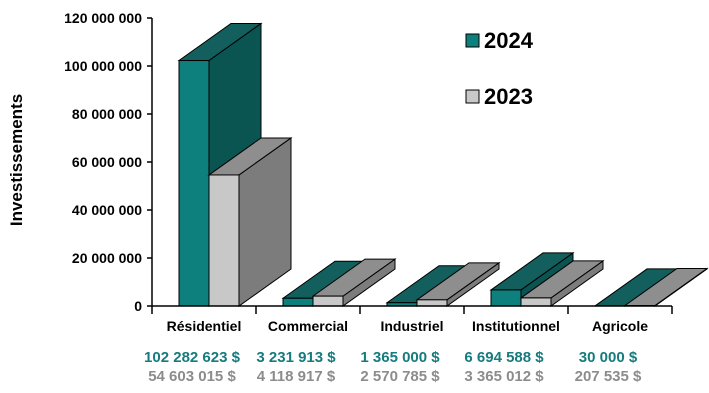 The height and width of the screenshot is (393, 709). I want to click on value-label-2024: 6 694 588 $, so click(504, 357).